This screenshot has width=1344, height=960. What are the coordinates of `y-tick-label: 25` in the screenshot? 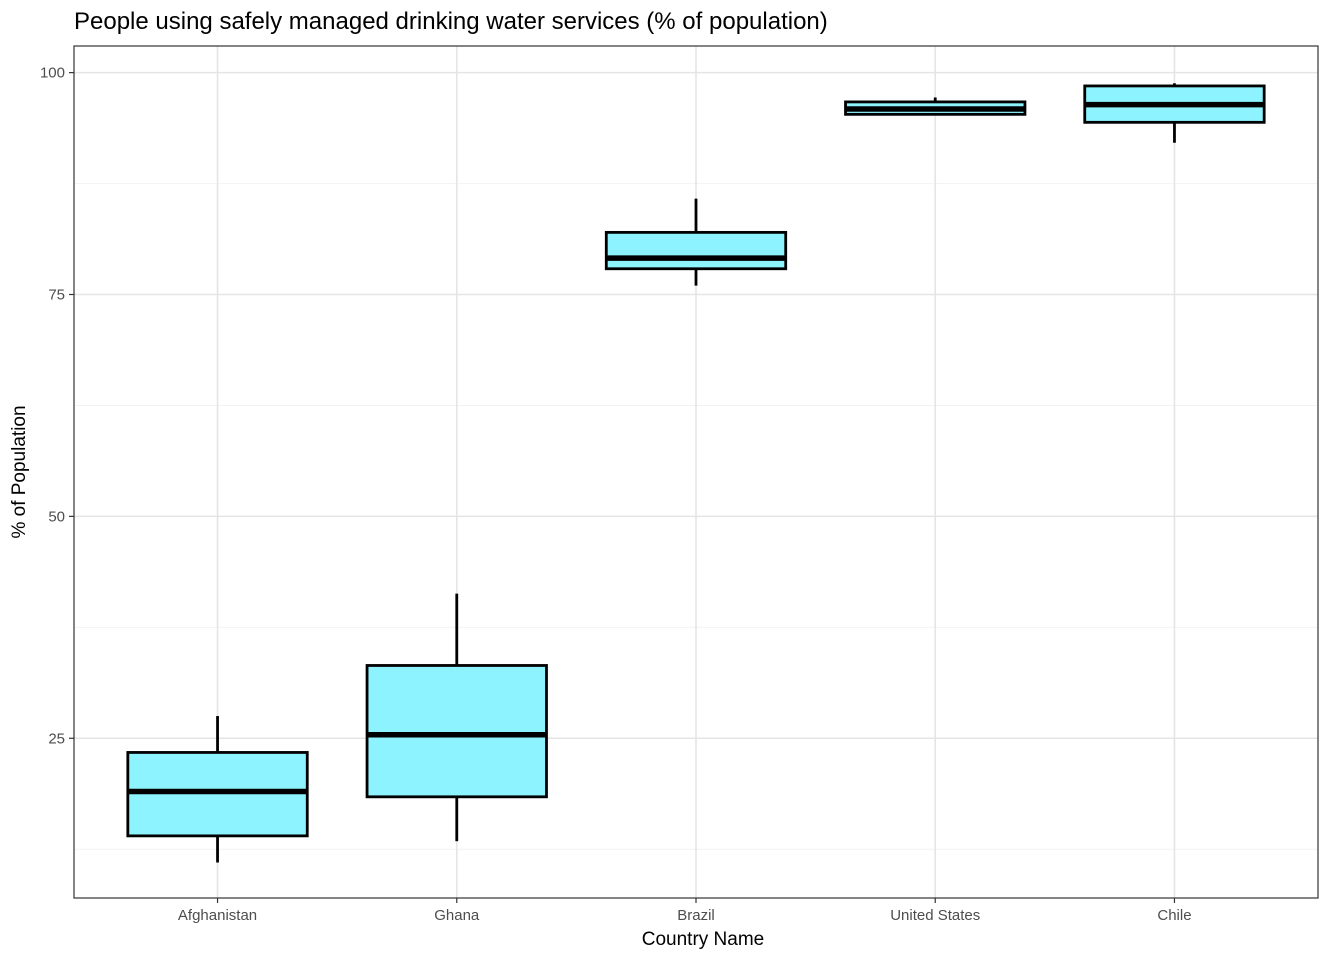 It's located at (56, 738).